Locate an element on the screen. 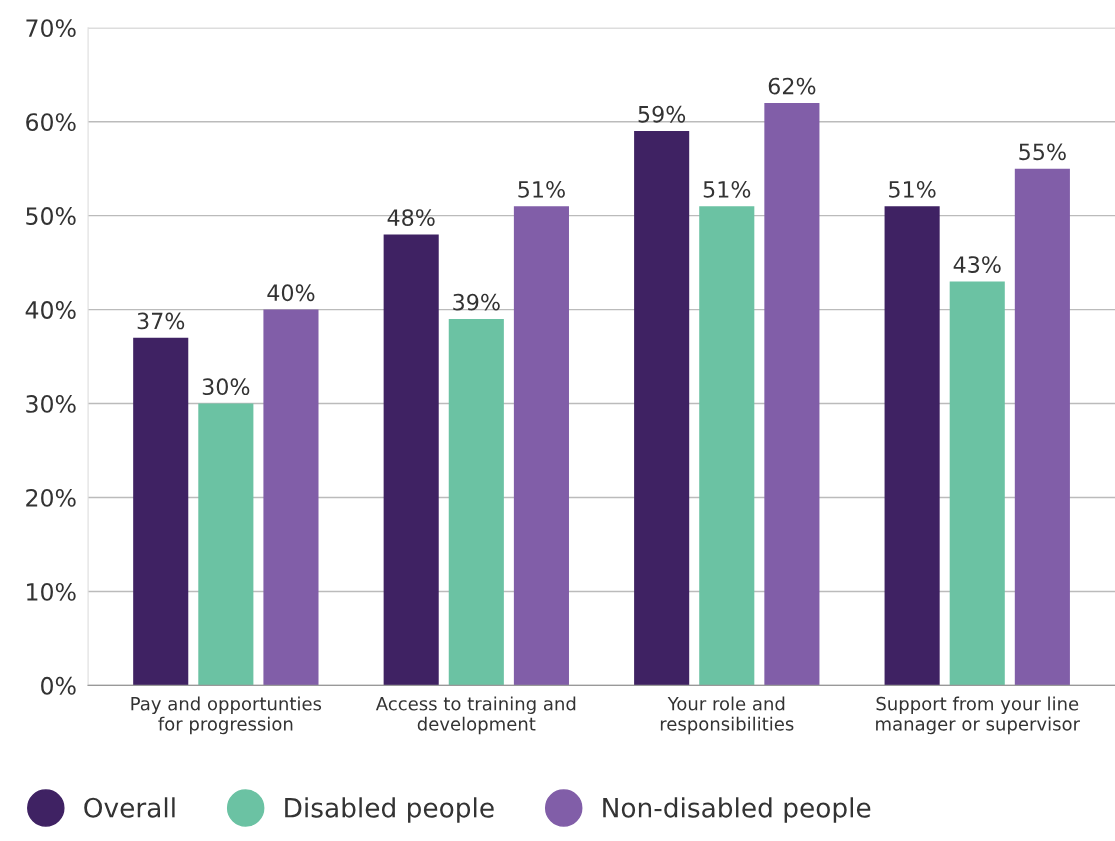 The image size is (1115, 841). x-tick-label: Your role and responsibilities is located at coordinates (727, 715).